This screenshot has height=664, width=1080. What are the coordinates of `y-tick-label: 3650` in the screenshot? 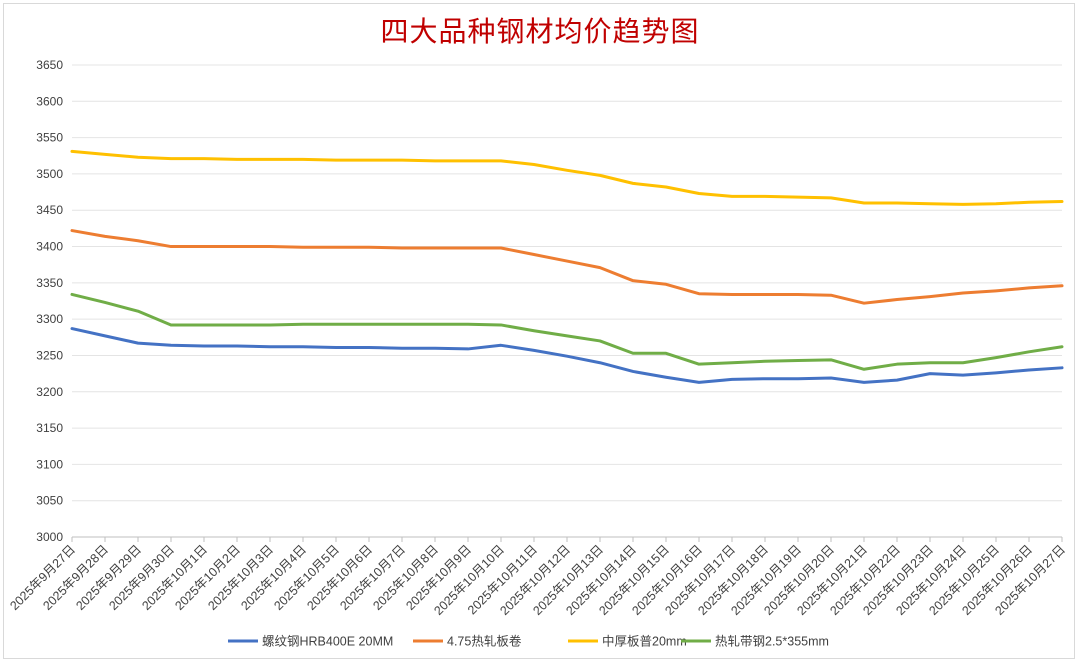 It's located at (49, 65).